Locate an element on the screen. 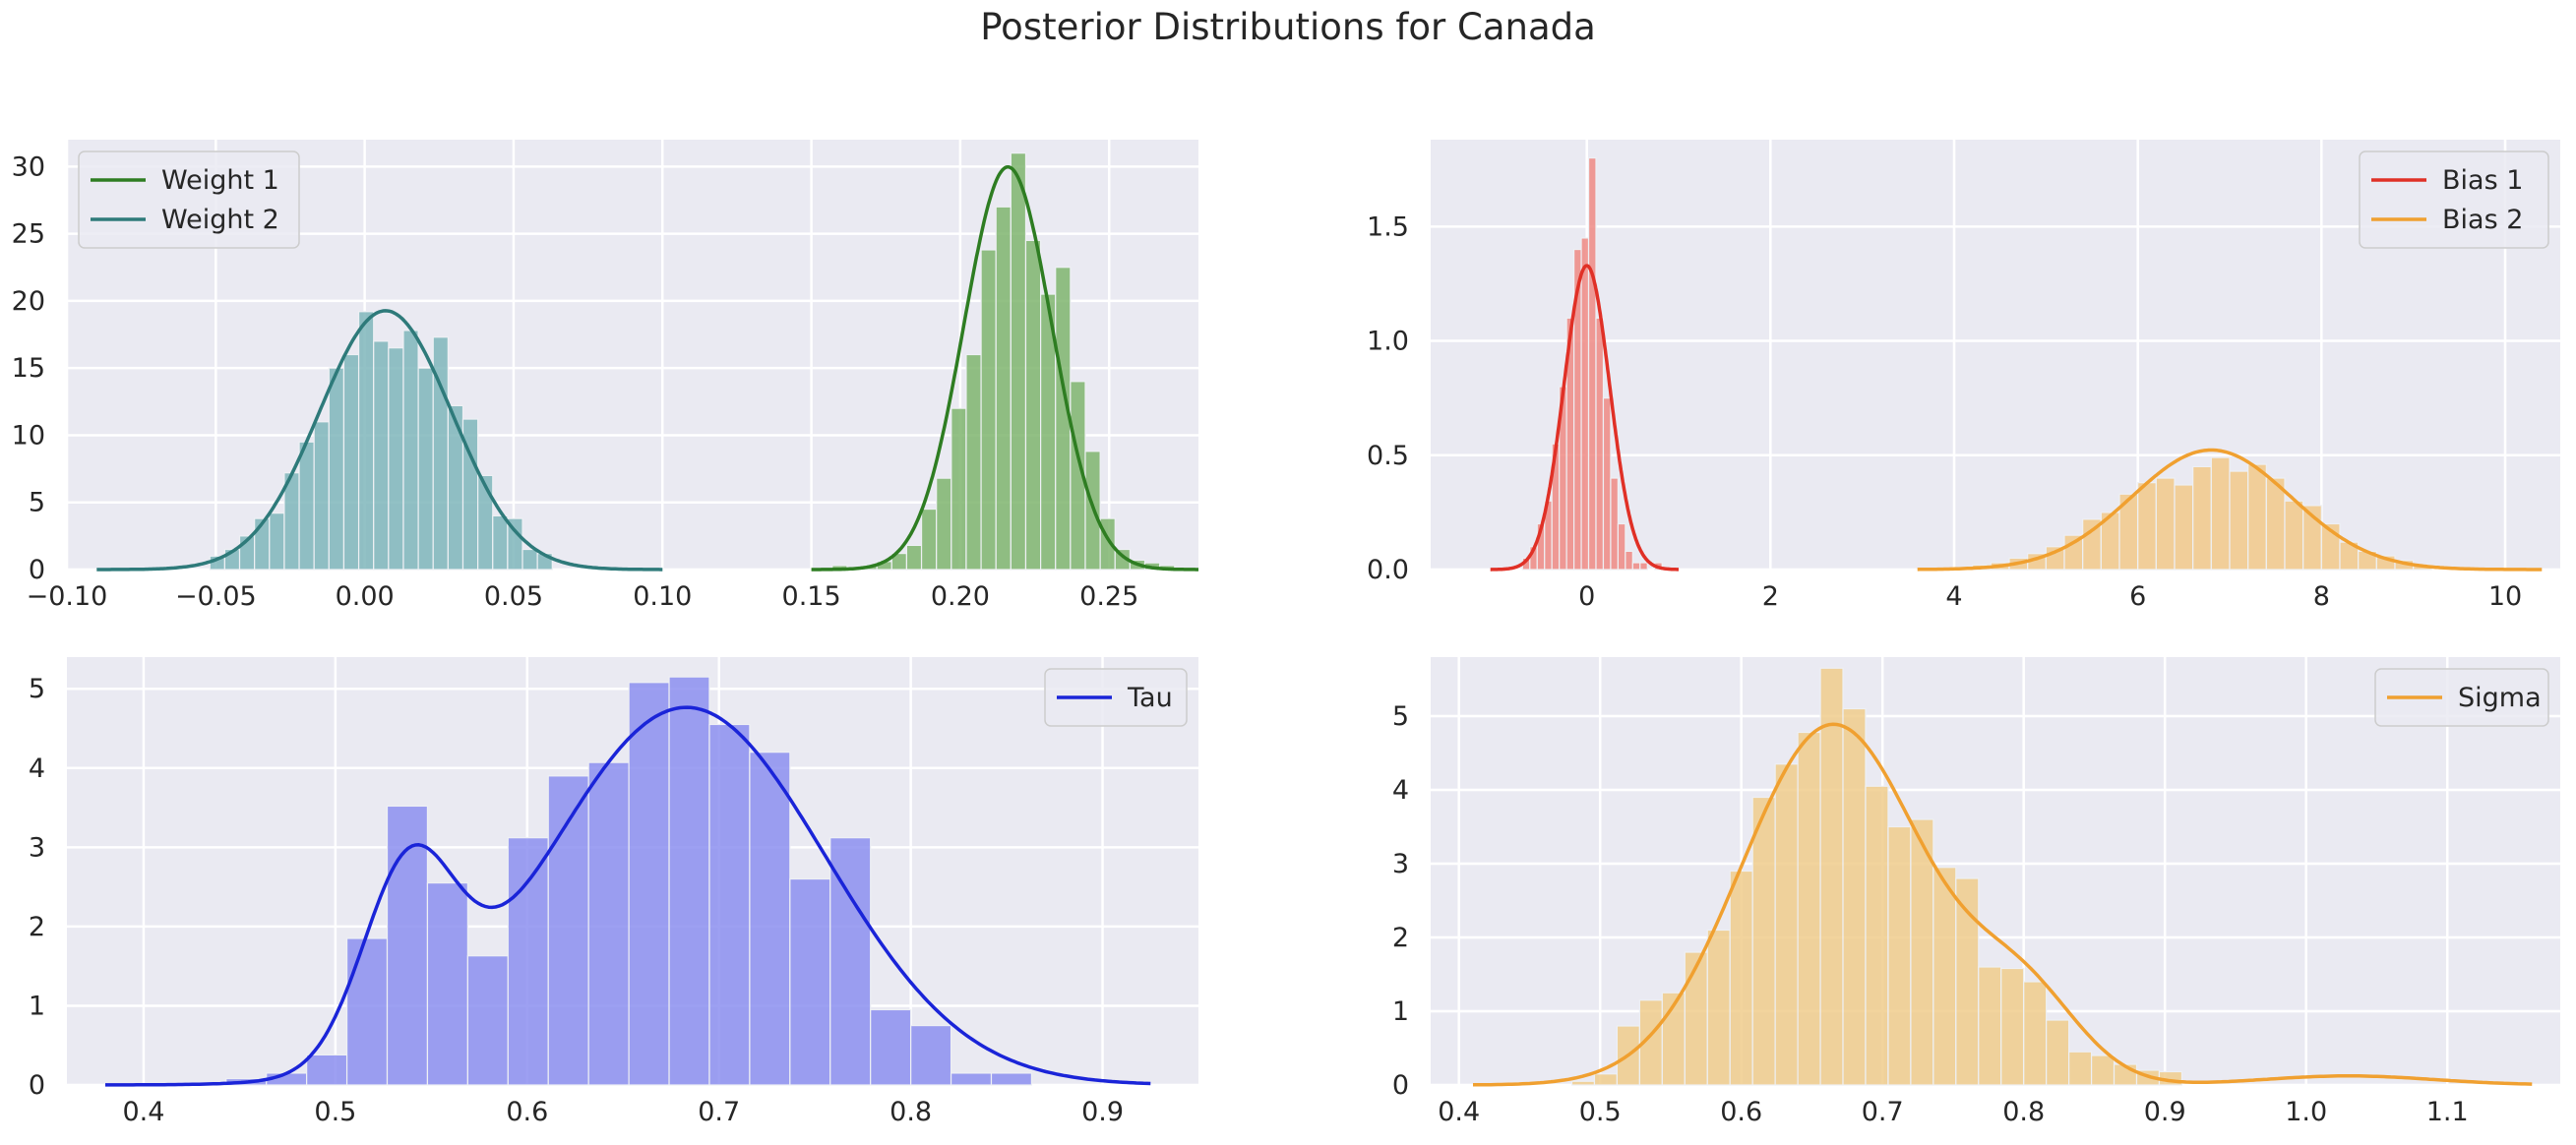 The image size is (2576, 1145). y-tick-label: 20 is located at coordinates (28, 301).